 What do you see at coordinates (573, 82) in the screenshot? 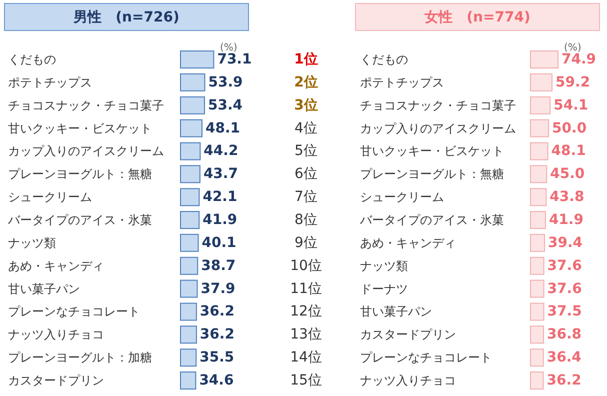
I see `data-label: 59.2` at bounding box center [573, 82].